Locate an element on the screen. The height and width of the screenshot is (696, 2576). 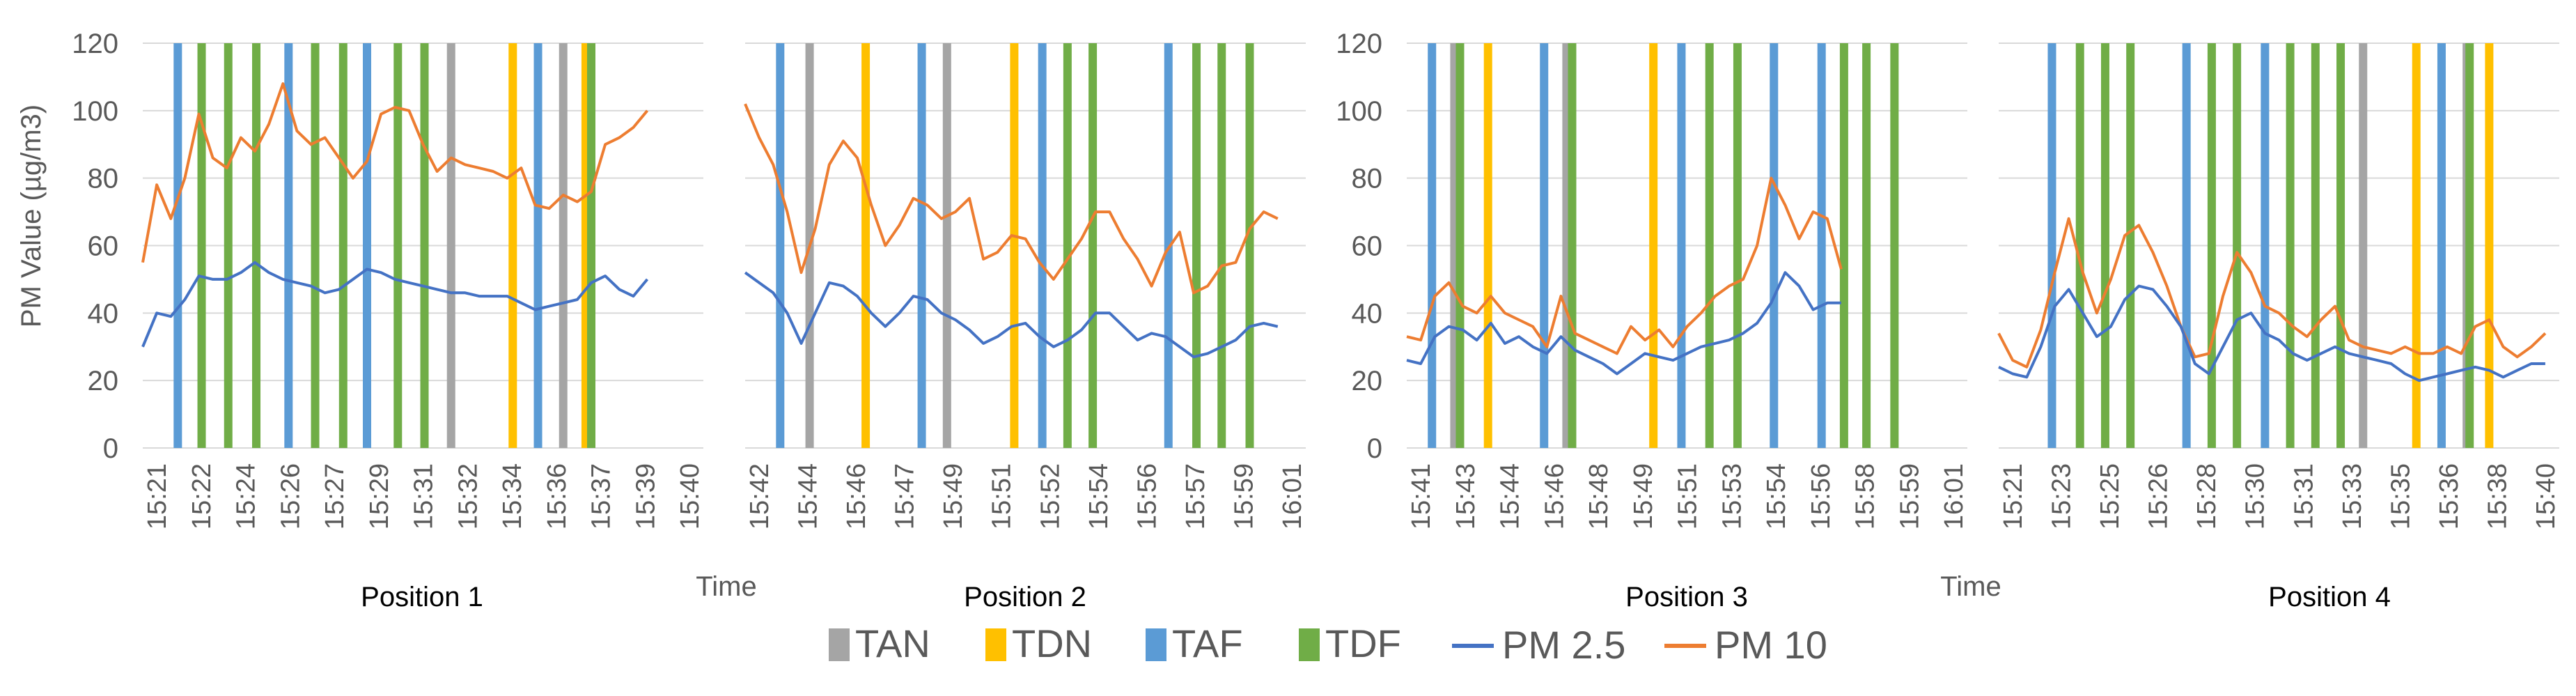
y-tick-label: 100 is located at coordinates (1359, 111).